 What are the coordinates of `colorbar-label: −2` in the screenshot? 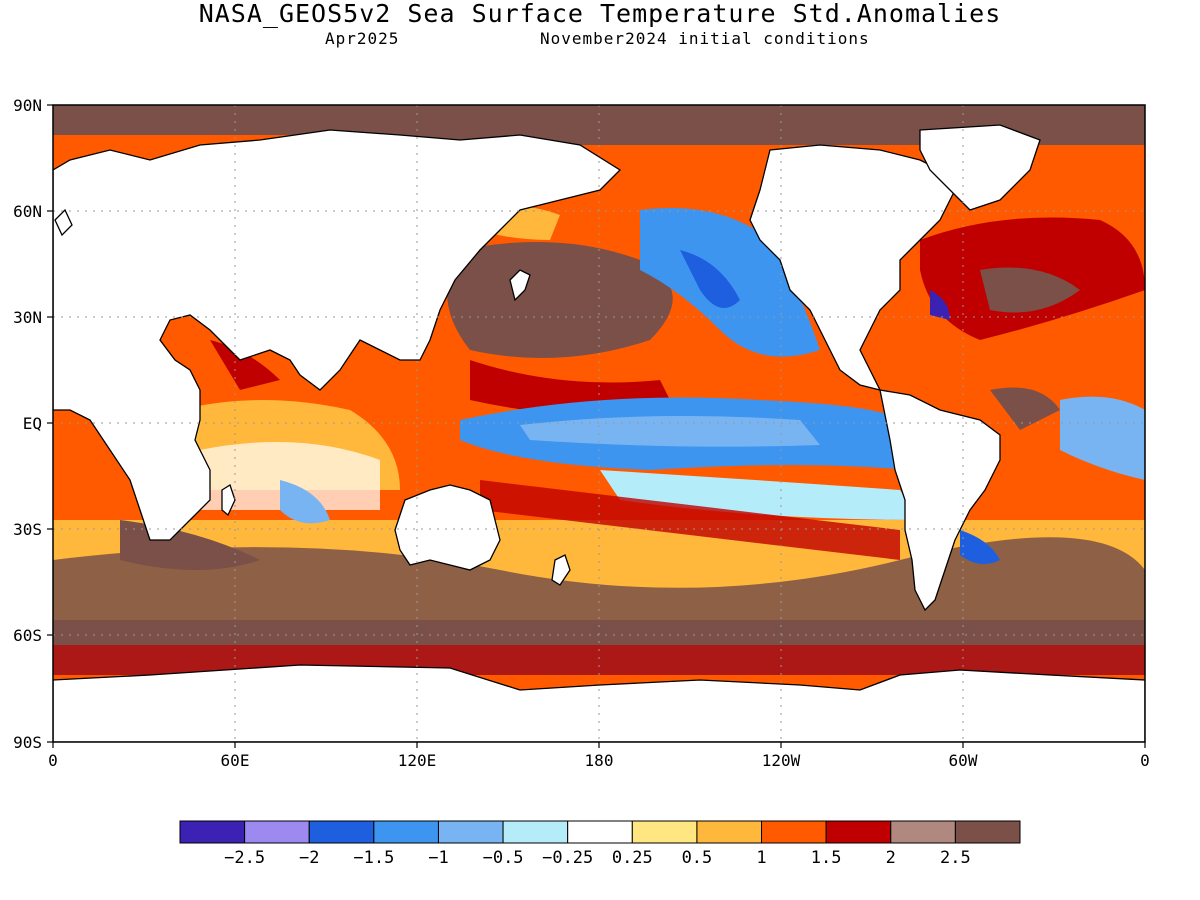 It's located at (309, 858).